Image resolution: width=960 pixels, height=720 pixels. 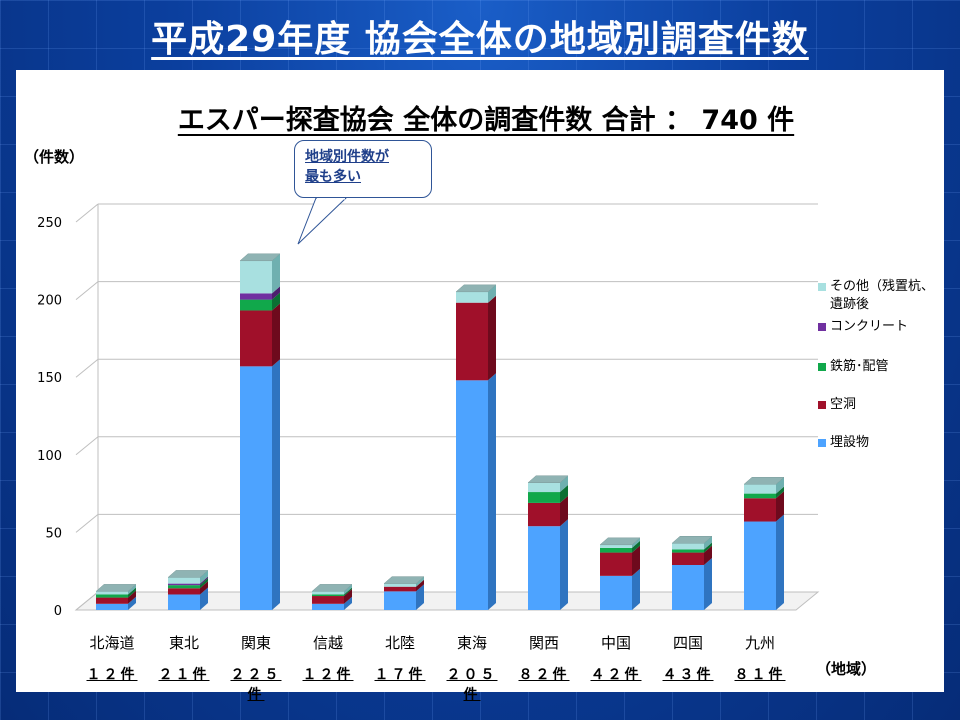 What do you see at coordinates (472, 643) in the screenshot?
I see `x-tick-label: 東海` at bounding box center [472, 643].